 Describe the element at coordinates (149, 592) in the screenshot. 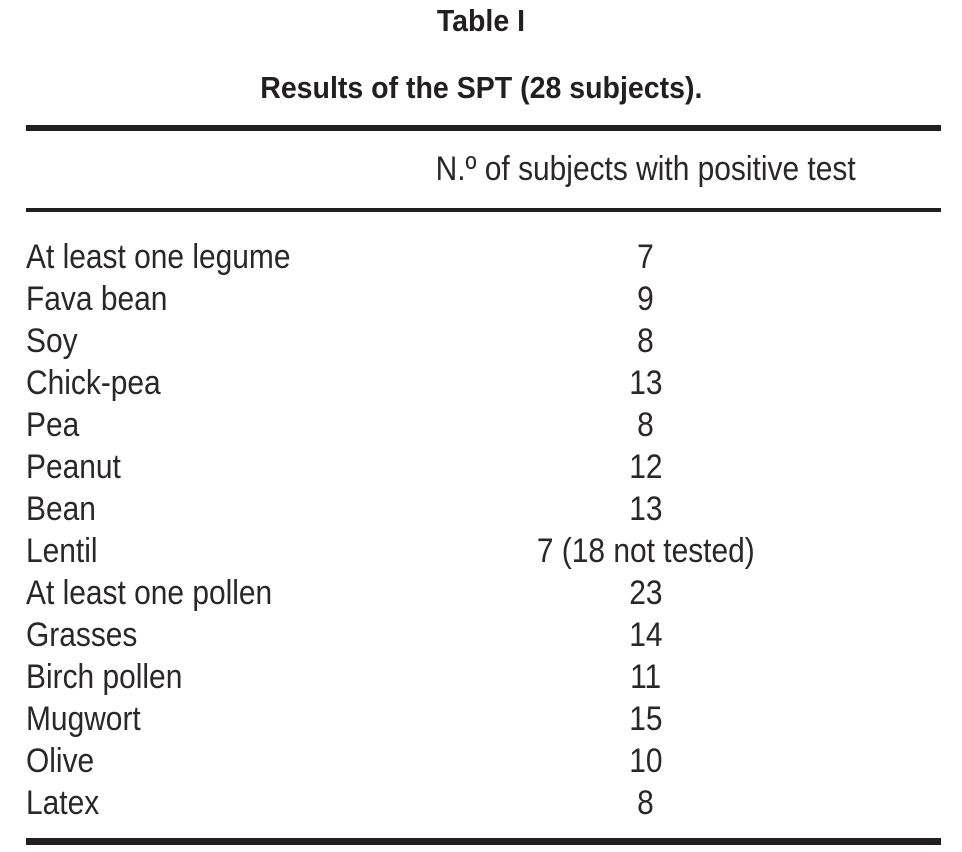

I see `row-label: At least one pollen` at that location.